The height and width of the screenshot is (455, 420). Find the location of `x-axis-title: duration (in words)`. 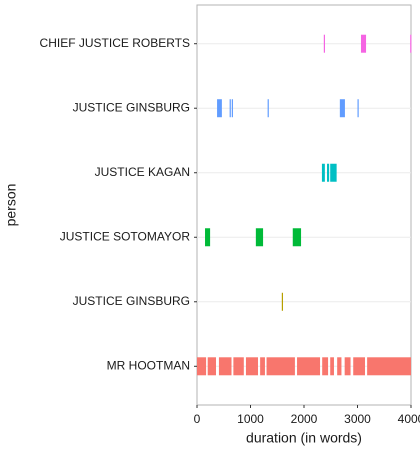

x-axis-title: duration (in words) is located at coordinates (304, 438).